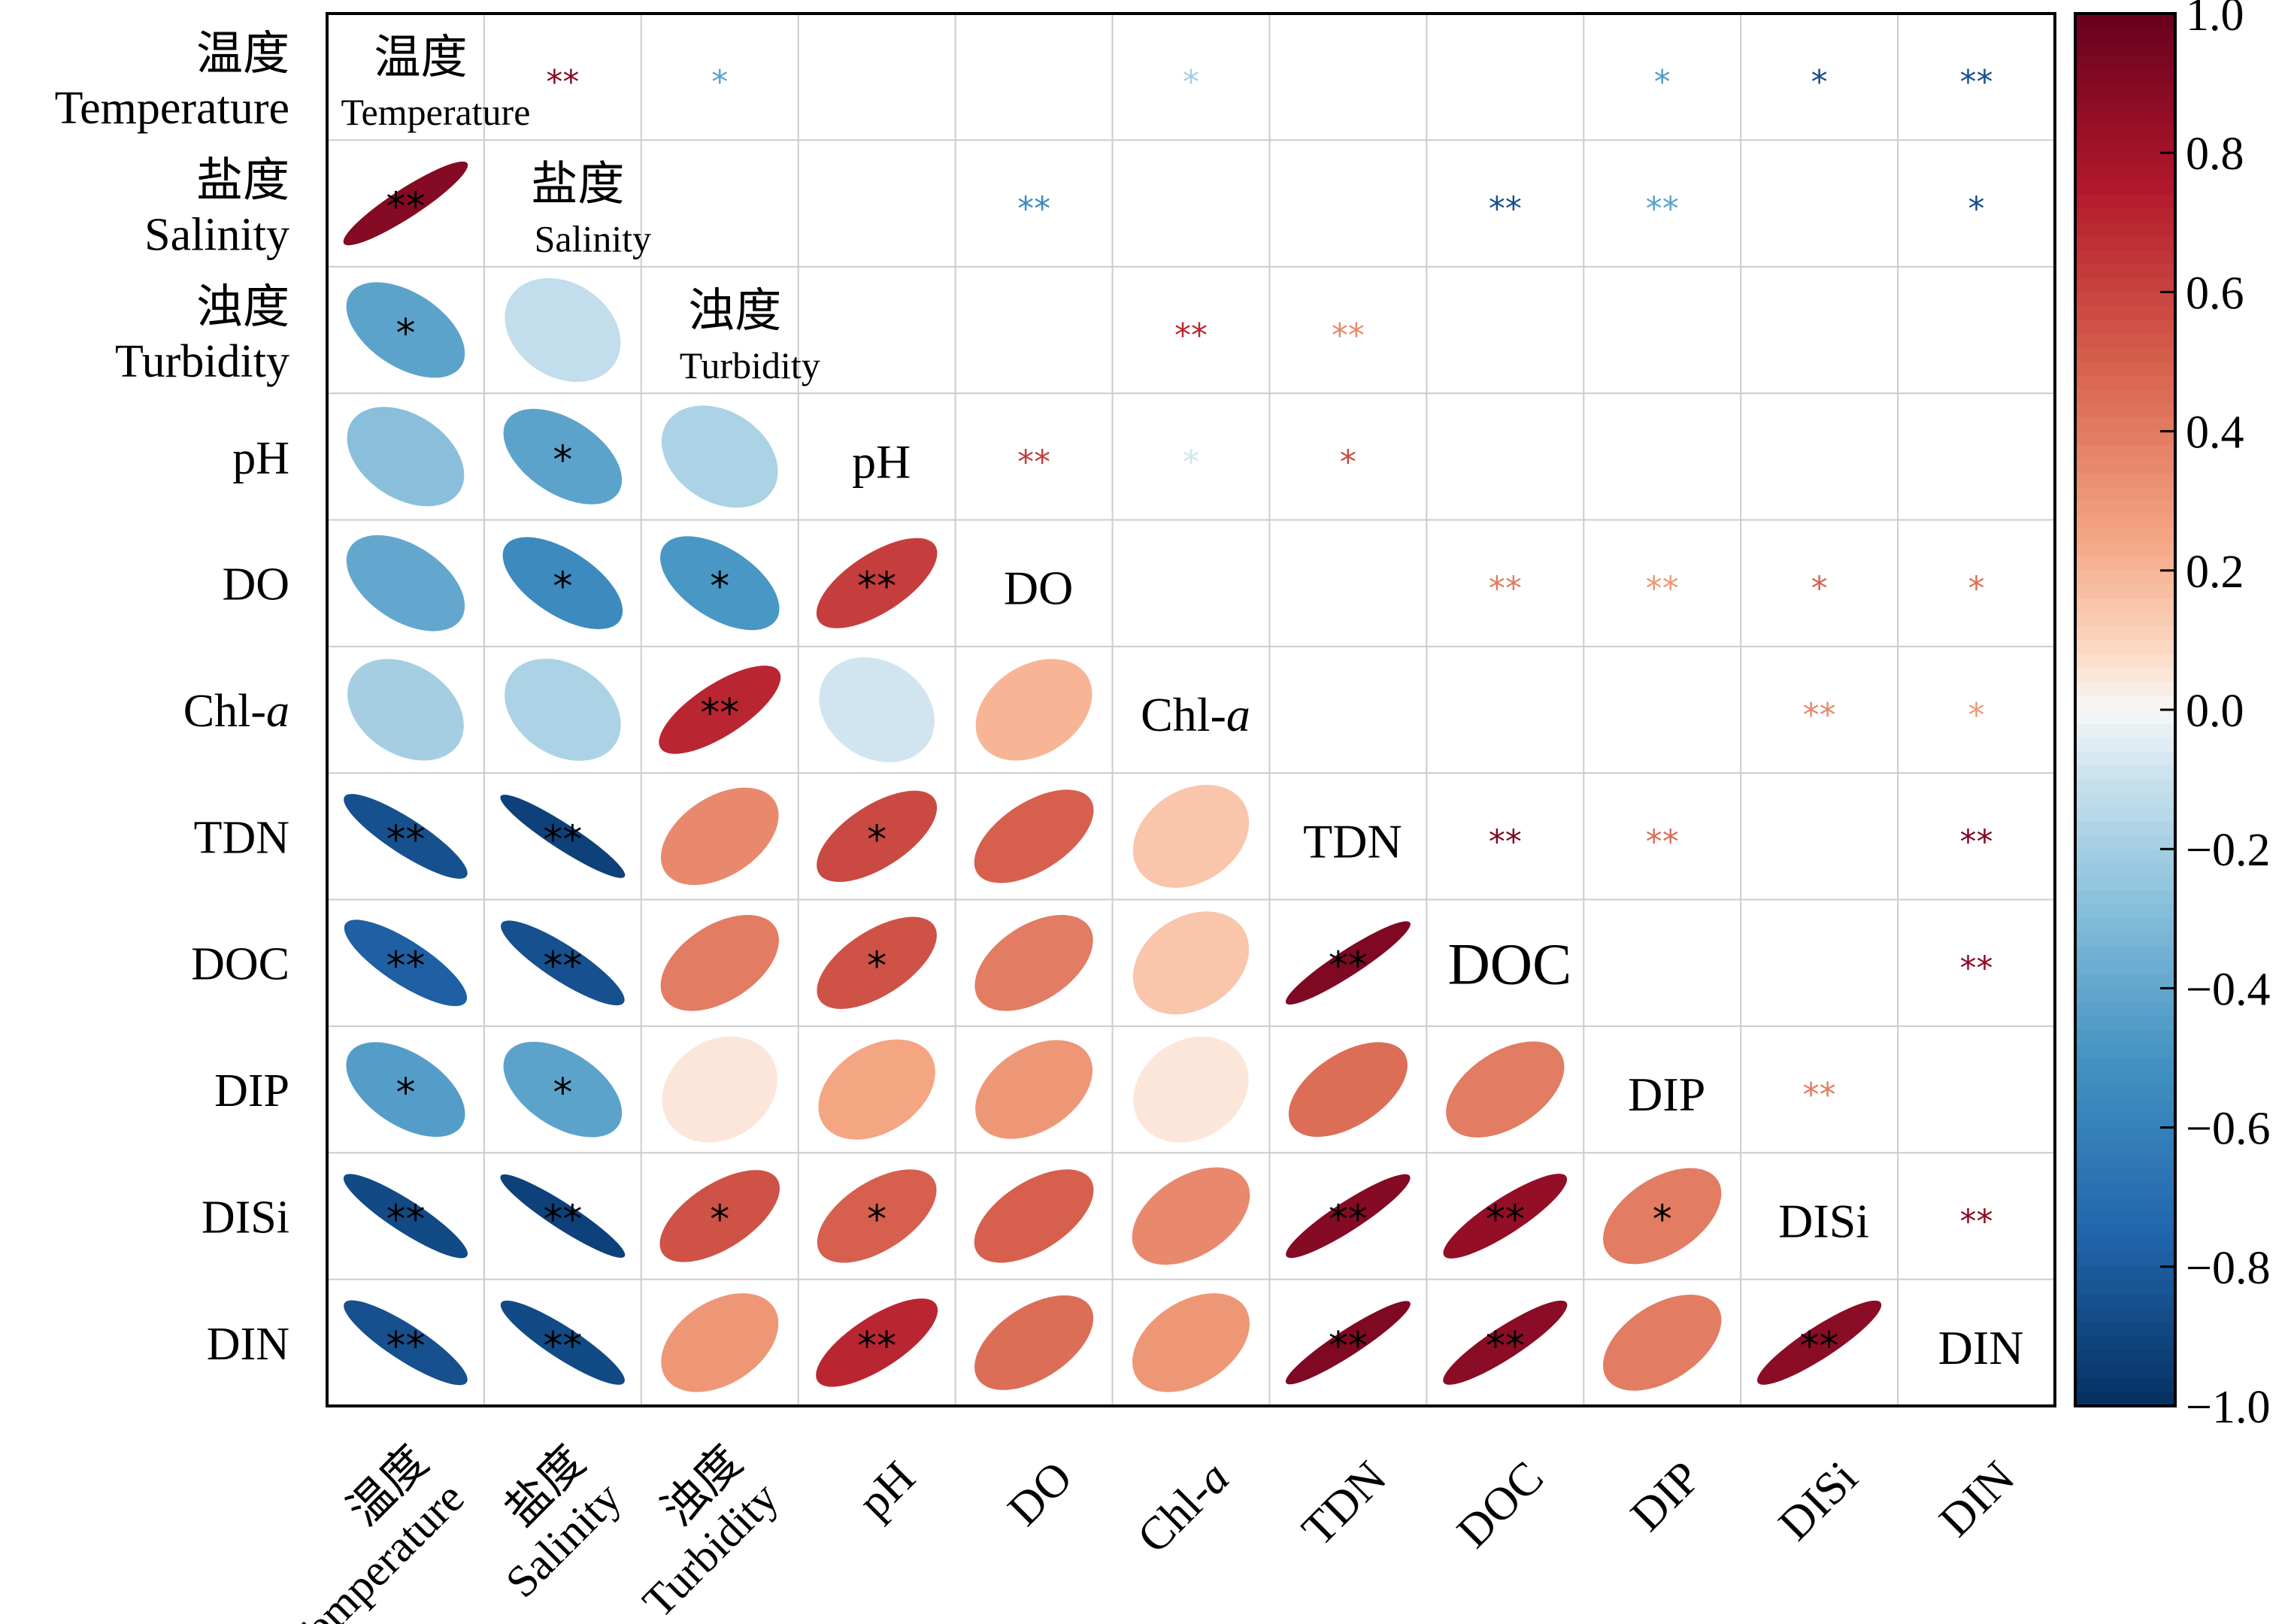  I want to click on corr-ellipse-chl-a-turbidity, so click(720, 709).